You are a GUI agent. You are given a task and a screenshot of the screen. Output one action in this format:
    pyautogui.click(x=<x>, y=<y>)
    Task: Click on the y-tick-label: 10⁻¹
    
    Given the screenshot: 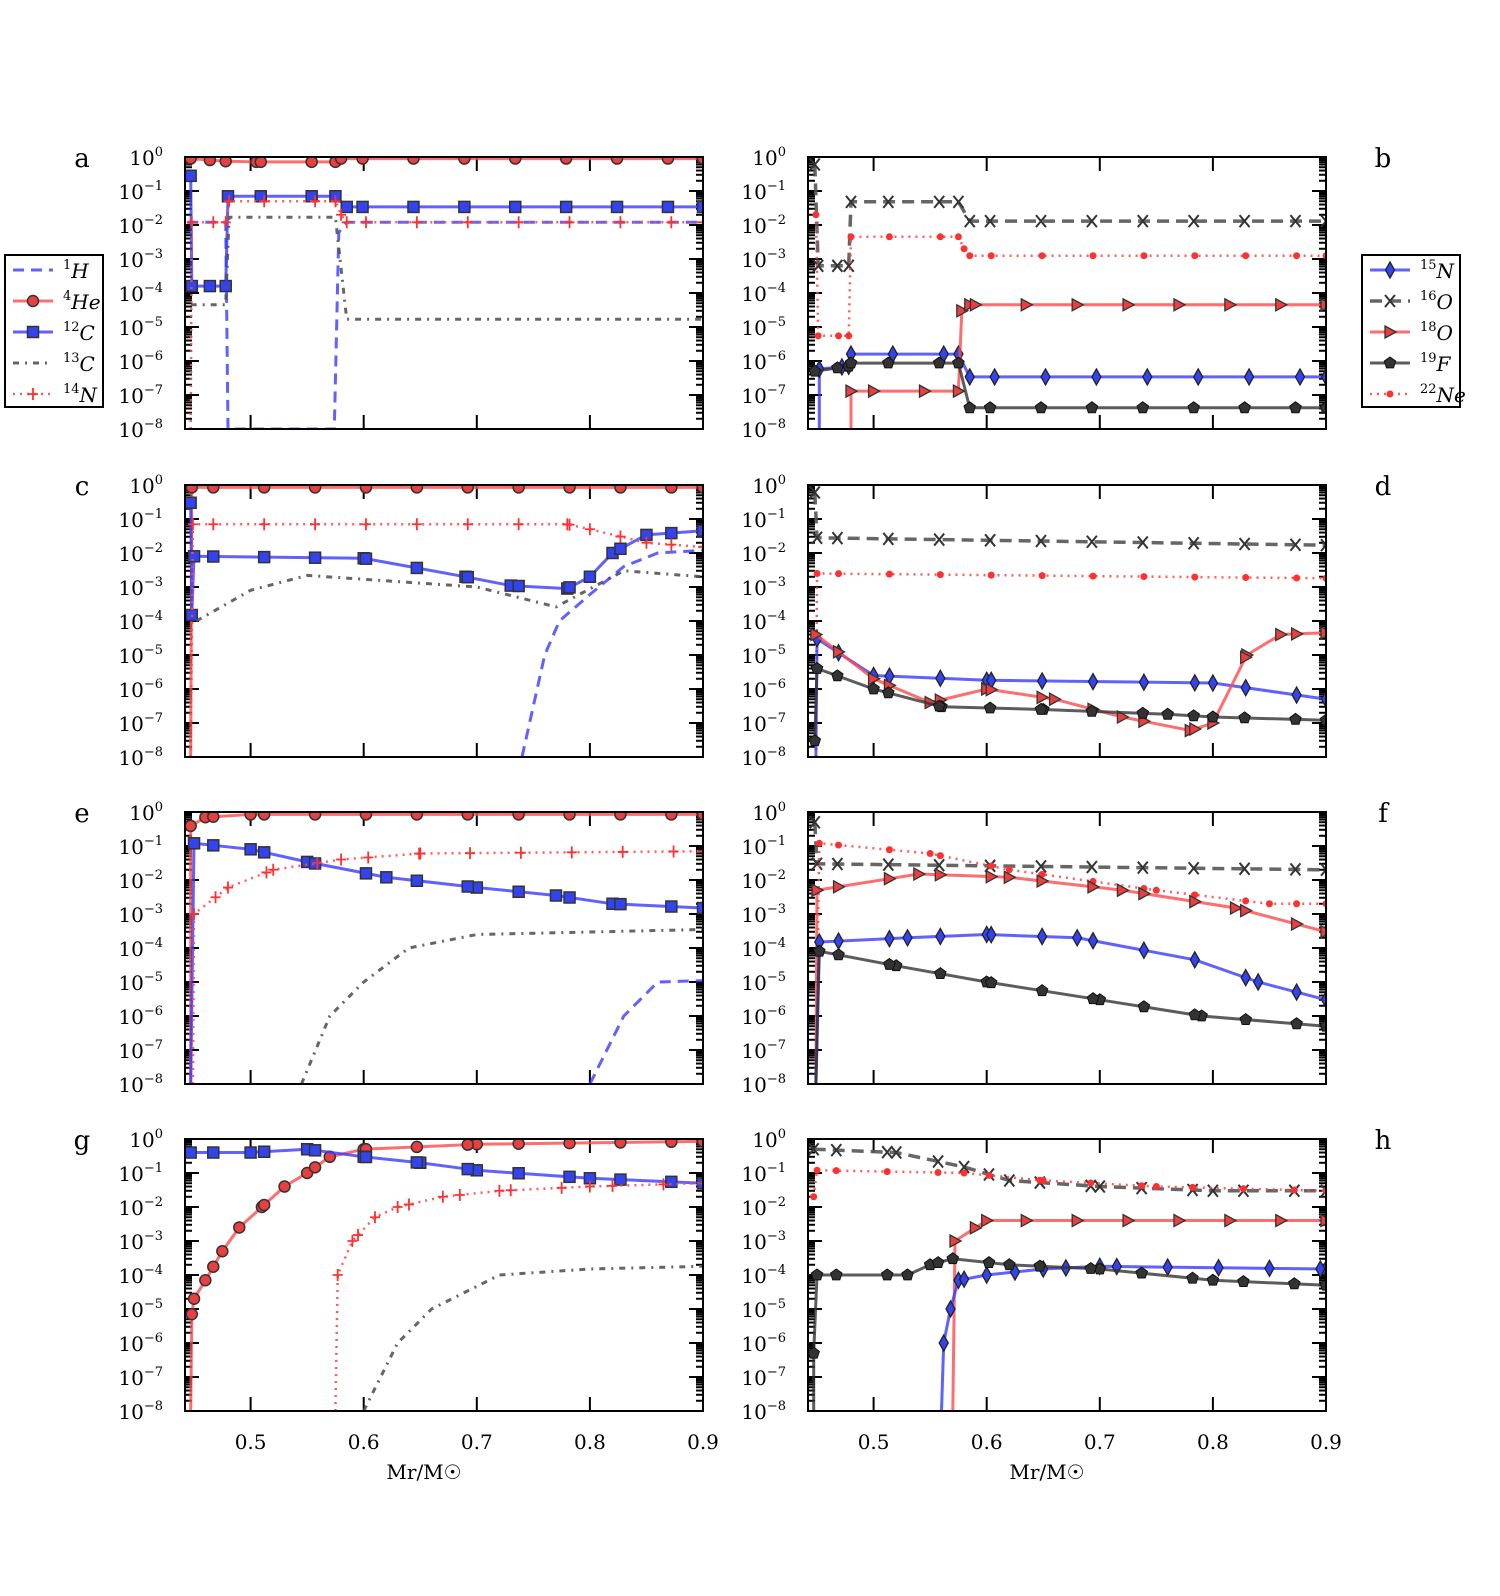 What is the action you would take?
    pyautogui.click(x=140, y=1173)
    